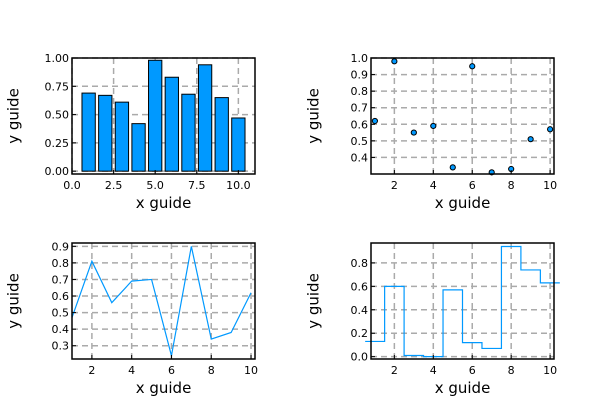 The width and height of the screenshot is (600, 400). What do you see at coordinates (238, 185) in the screenshot?
I see `x-tick-label: 10.0` at bounding box center [238, 185].